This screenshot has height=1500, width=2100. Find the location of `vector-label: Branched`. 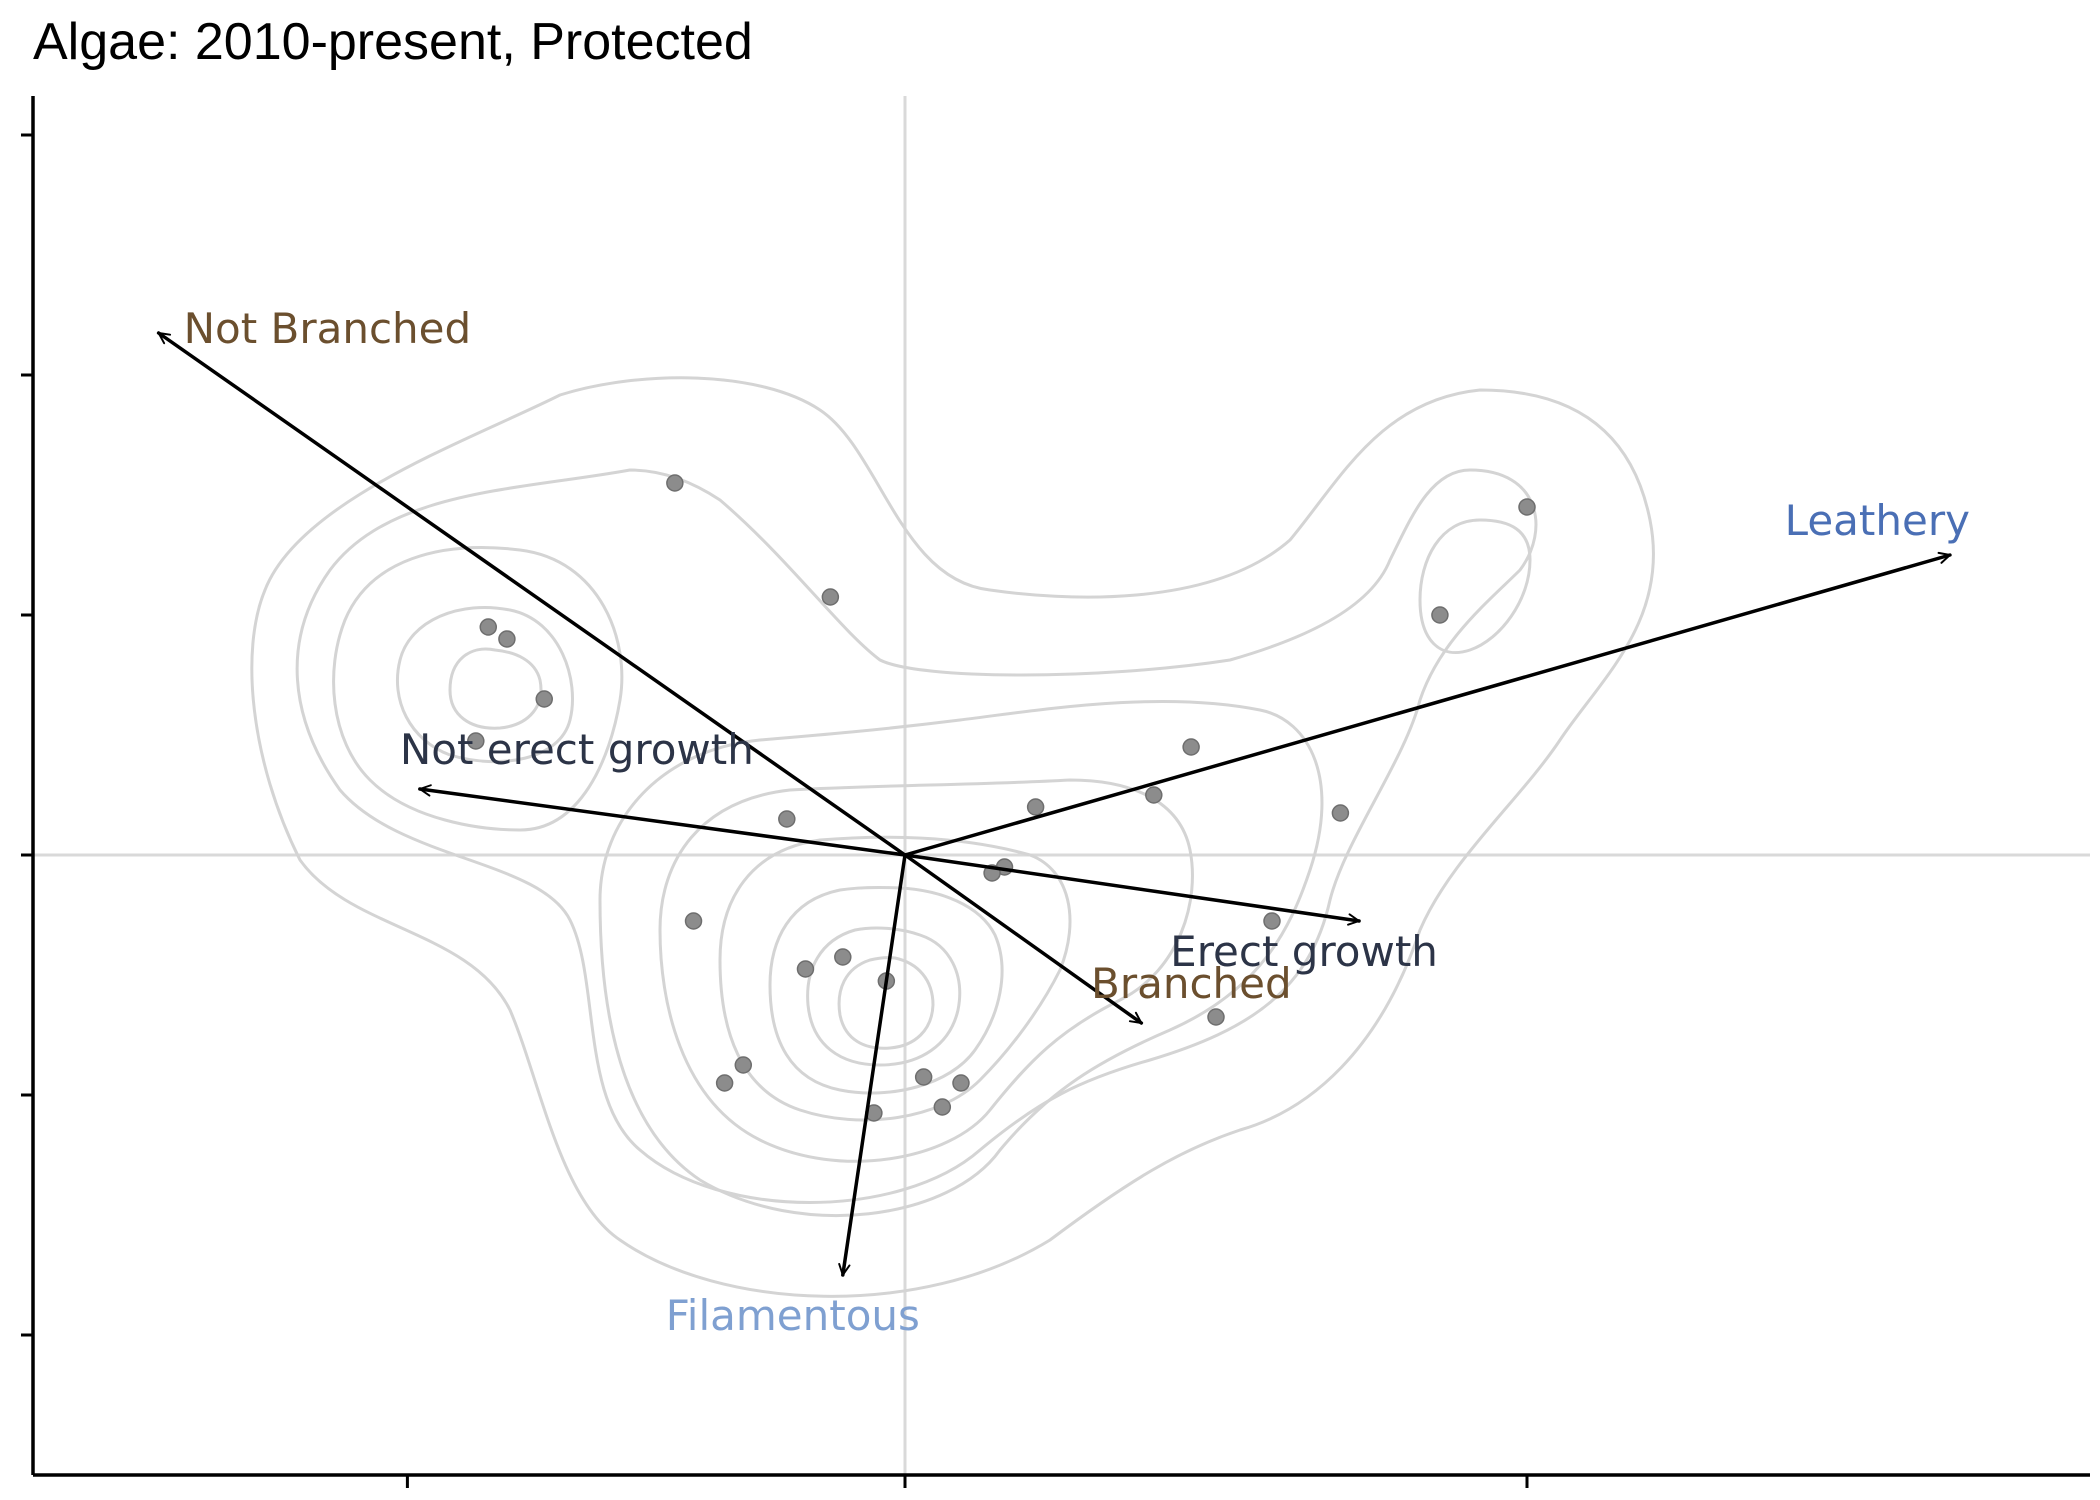

vector-label: Branched is located at coordinates (1191, 983).